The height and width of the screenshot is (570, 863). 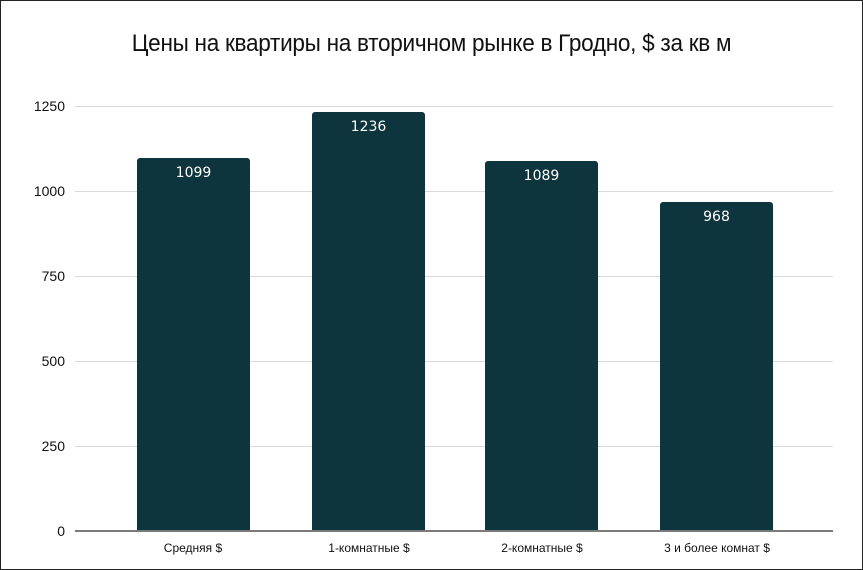 I want to click on x-tick-label: 2-комнатные $, so click(x=542, y=548).